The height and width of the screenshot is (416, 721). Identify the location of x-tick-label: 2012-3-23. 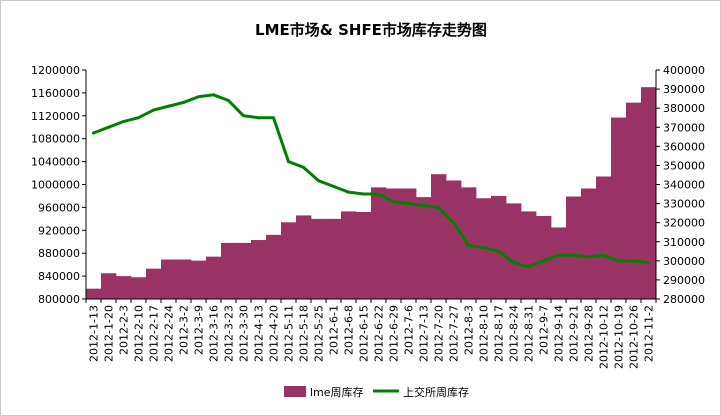
(229, 333).